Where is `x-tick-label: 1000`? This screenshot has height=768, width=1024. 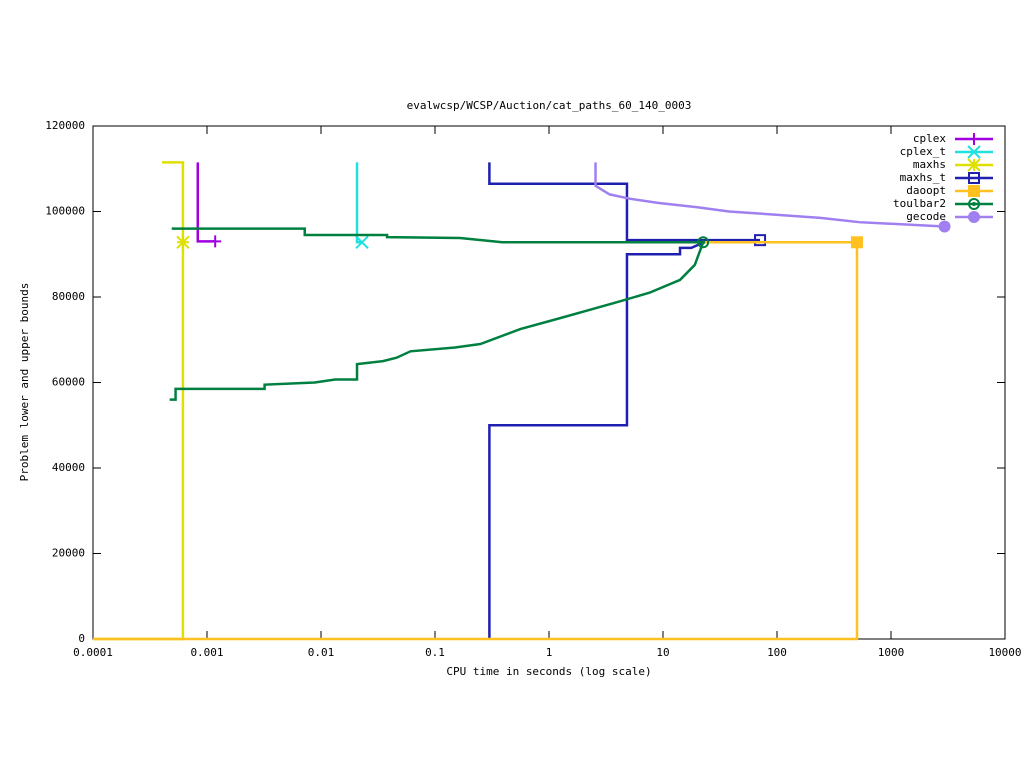
x-tick-label: 1000 is located at coordinates (891, 652).